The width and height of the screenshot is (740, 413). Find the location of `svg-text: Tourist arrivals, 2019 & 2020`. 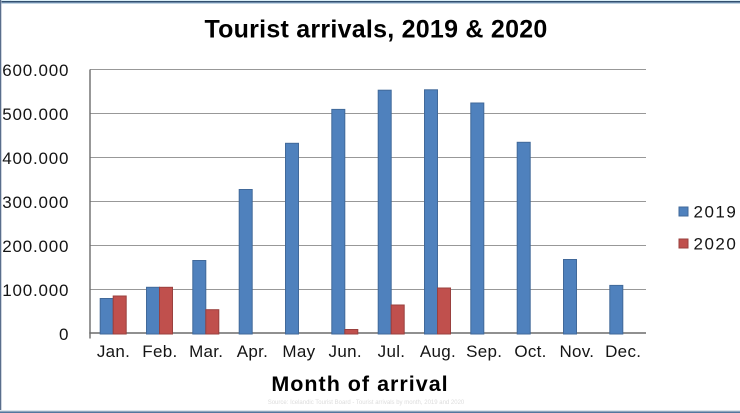

svg-text: Tourist arrivals, 2019 & 2020 is located at coordinates (375, 30).